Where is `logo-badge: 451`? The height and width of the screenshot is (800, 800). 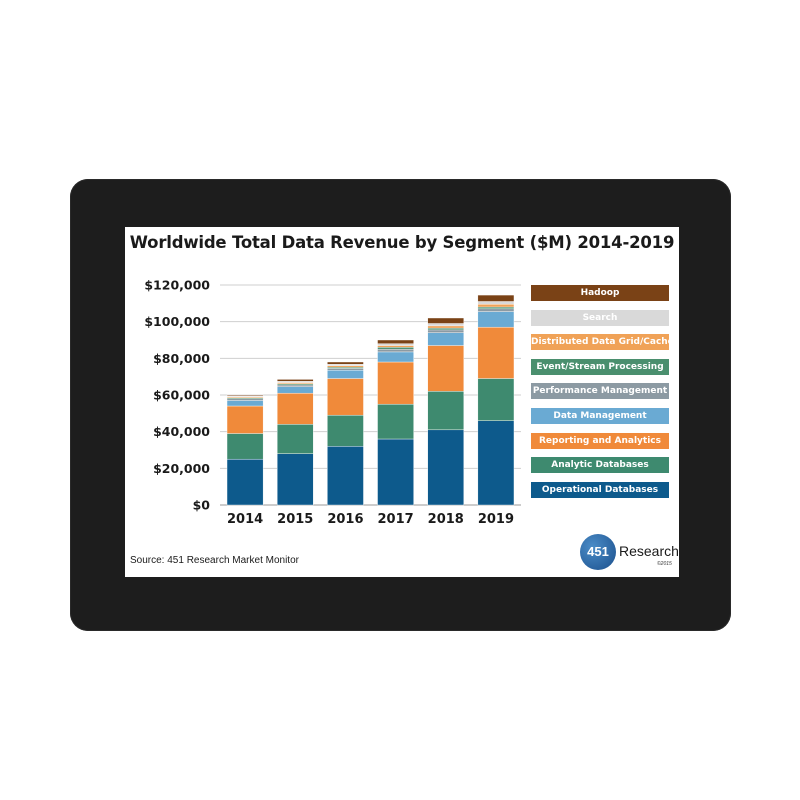 logo-badge: 451 is located at coordinates (598, 552).